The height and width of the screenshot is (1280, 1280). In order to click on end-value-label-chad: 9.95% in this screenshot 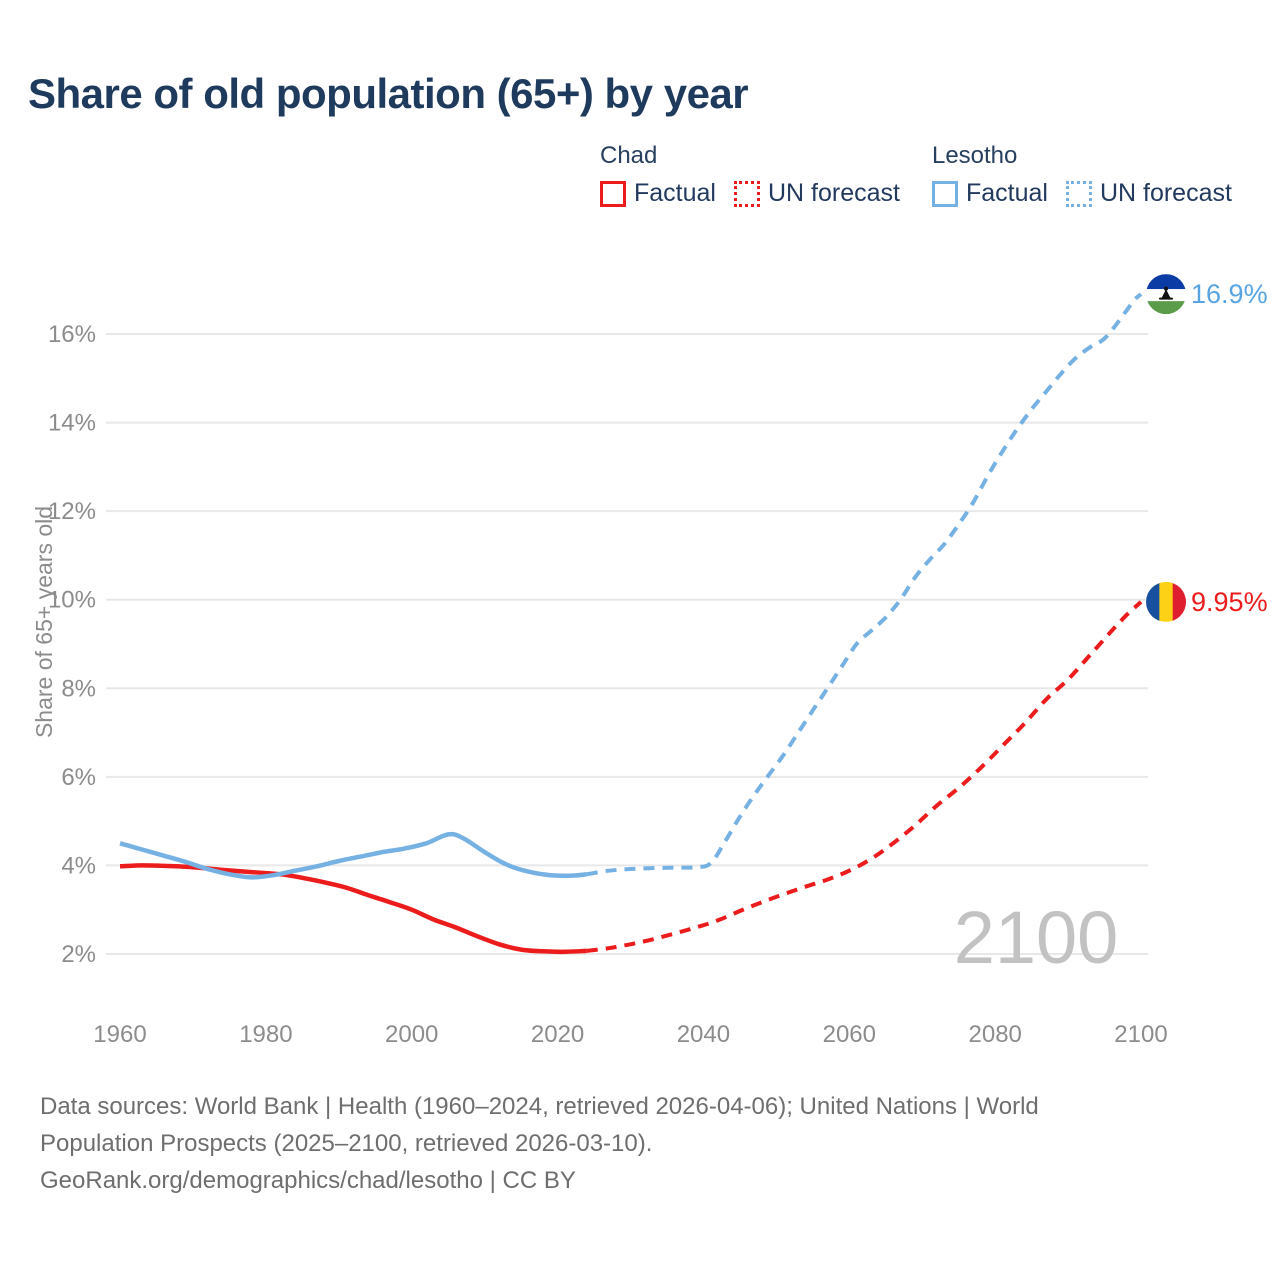, I will do `click(1229, 602)`.